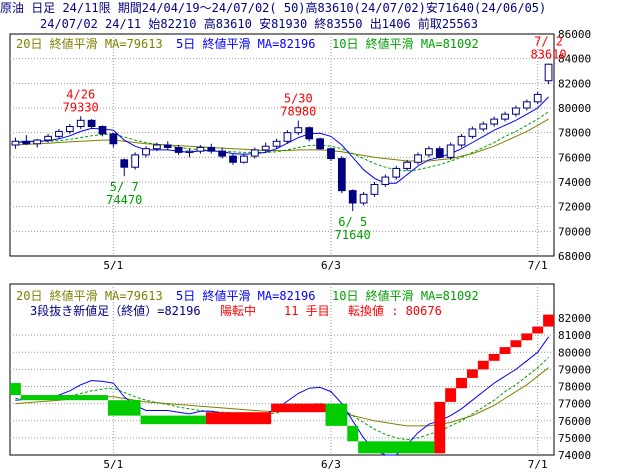 This screenshot has height=475, width=624. I want to click on annotation-value: 71640, so click(353, 235).